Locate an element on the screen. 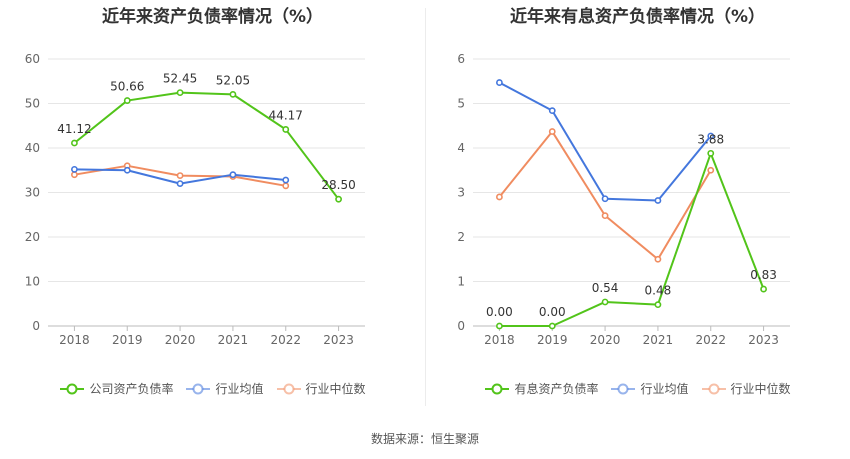 The image size is (850, 459). y-tick-label: 20 is located at coordinates (32, 237).